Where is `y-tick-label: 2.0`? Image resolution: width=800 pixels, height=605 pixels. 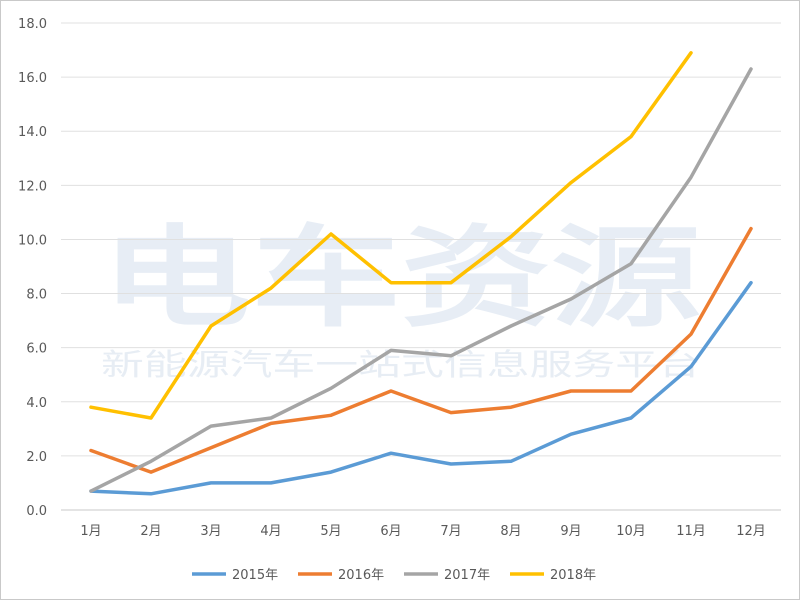
y-tick-label: 2.0 is located at coordinates (36, 457).